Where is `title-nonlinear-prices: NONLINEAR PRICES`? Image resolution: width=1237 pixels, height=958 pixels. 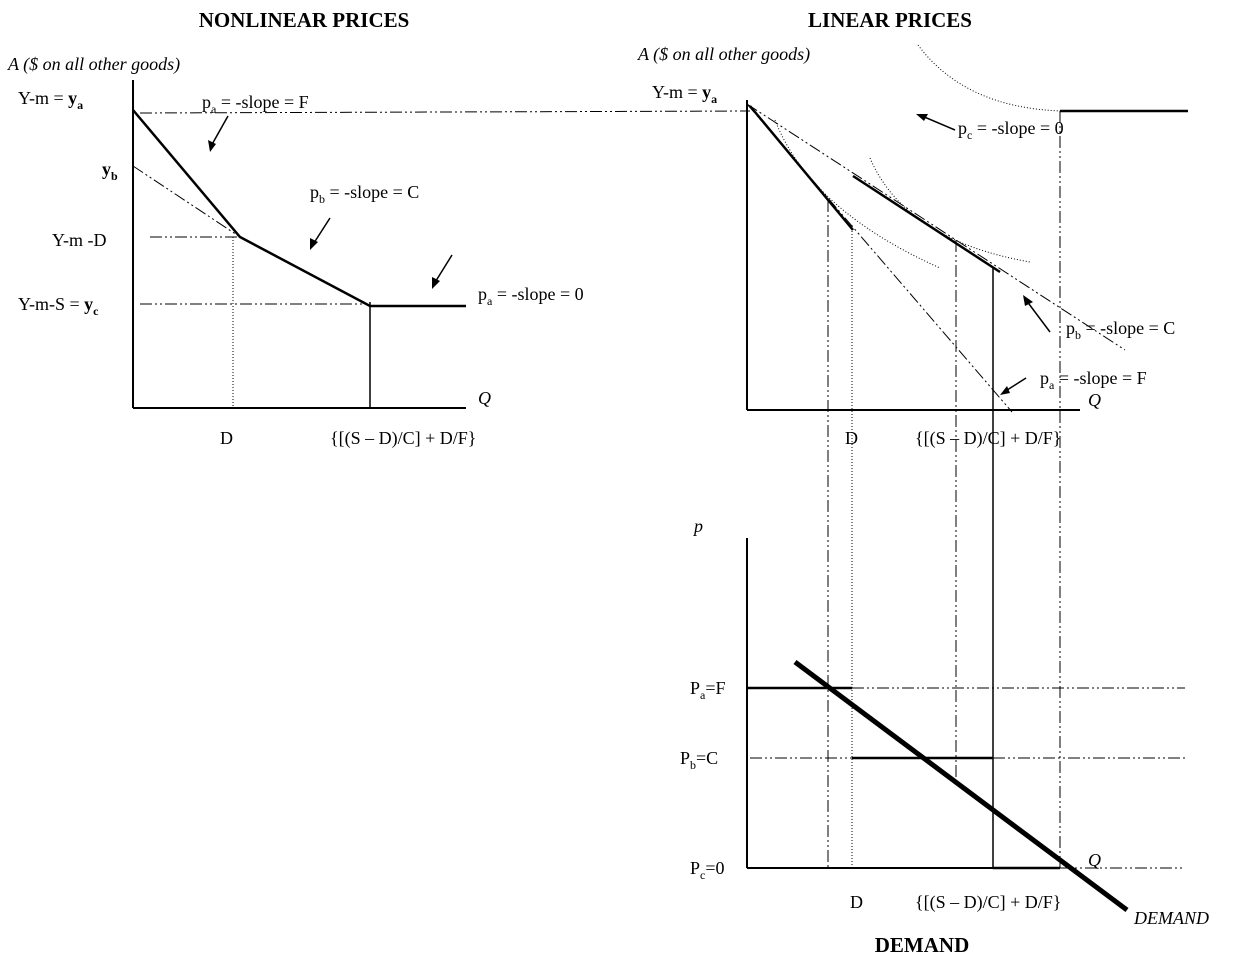
title-nonlinear-prices: NONLINEAR PRICES is located at coordinates (304, 20).